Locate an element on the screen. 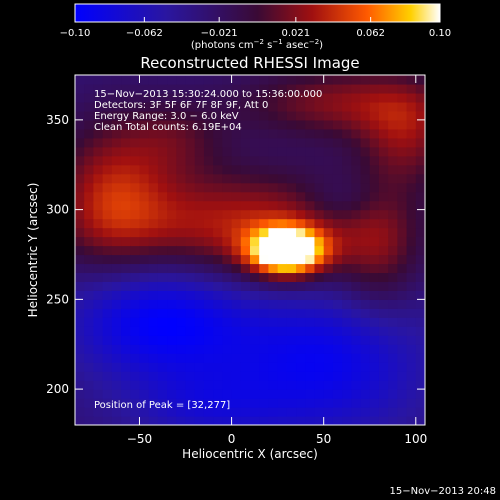  colorbar-tick-label: −0.10 is located at coordinates (75, 33).